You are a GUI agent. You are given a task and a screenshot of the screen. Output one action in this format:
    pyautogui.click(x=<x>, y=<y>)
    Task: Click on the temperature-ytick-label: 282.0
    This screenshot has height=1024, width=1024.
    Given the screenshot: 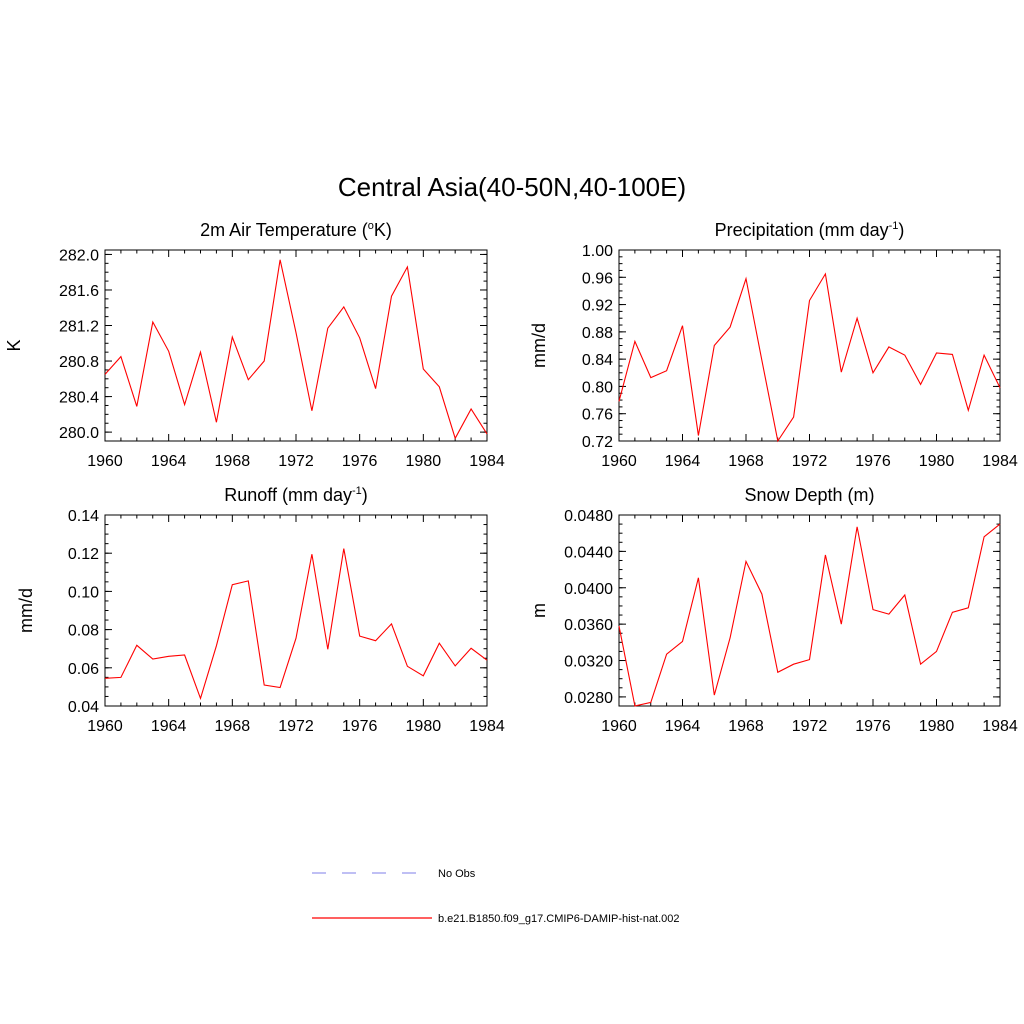 What is the action you would take?
    pyautogui.click(x=79, y=255)
    